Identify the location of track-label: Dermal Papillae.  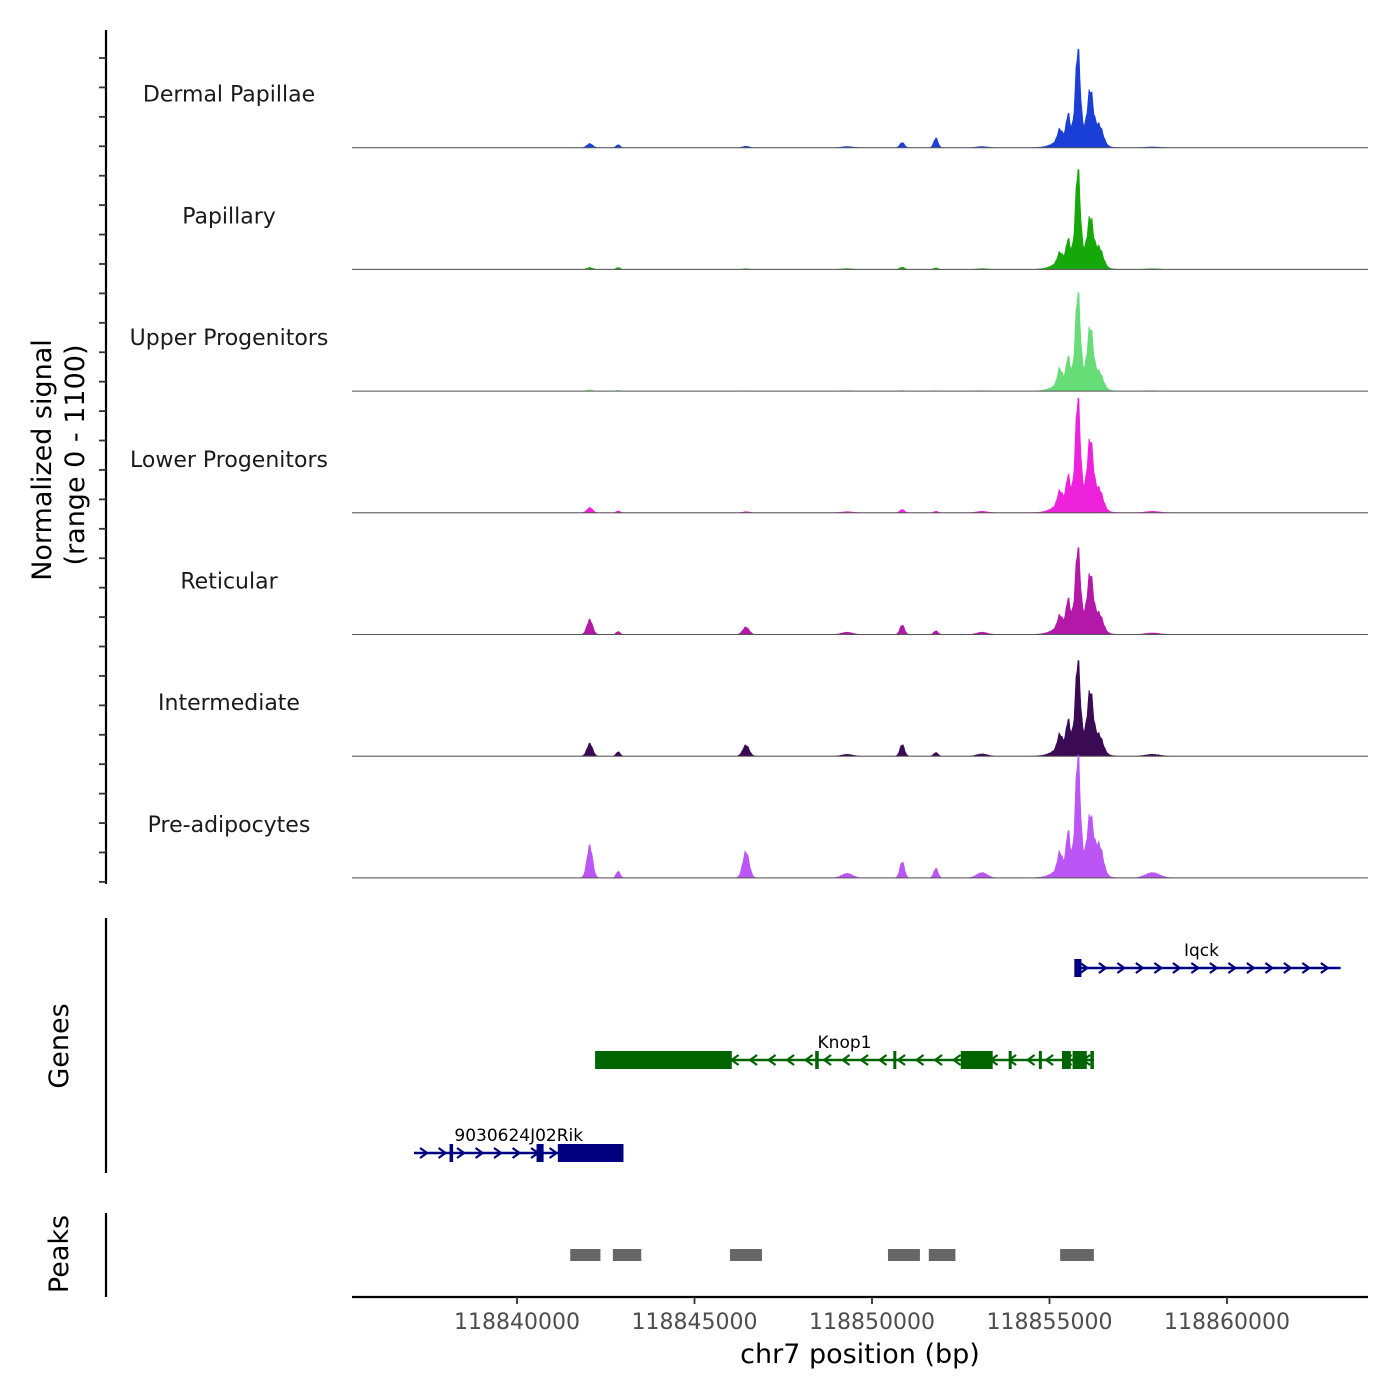
(229, 95).